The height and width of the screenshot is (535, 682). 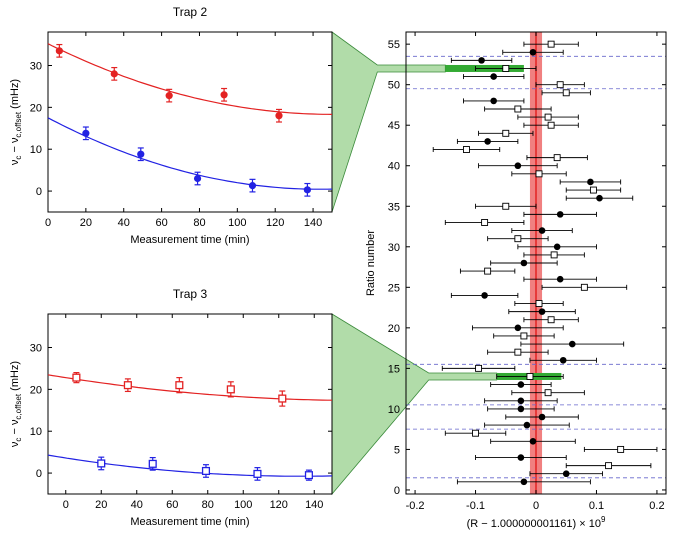 What do you see at coordinates (36, 348) in the screenshot?
I see `y-tick-label: 30` at bounding box center [36, 348].